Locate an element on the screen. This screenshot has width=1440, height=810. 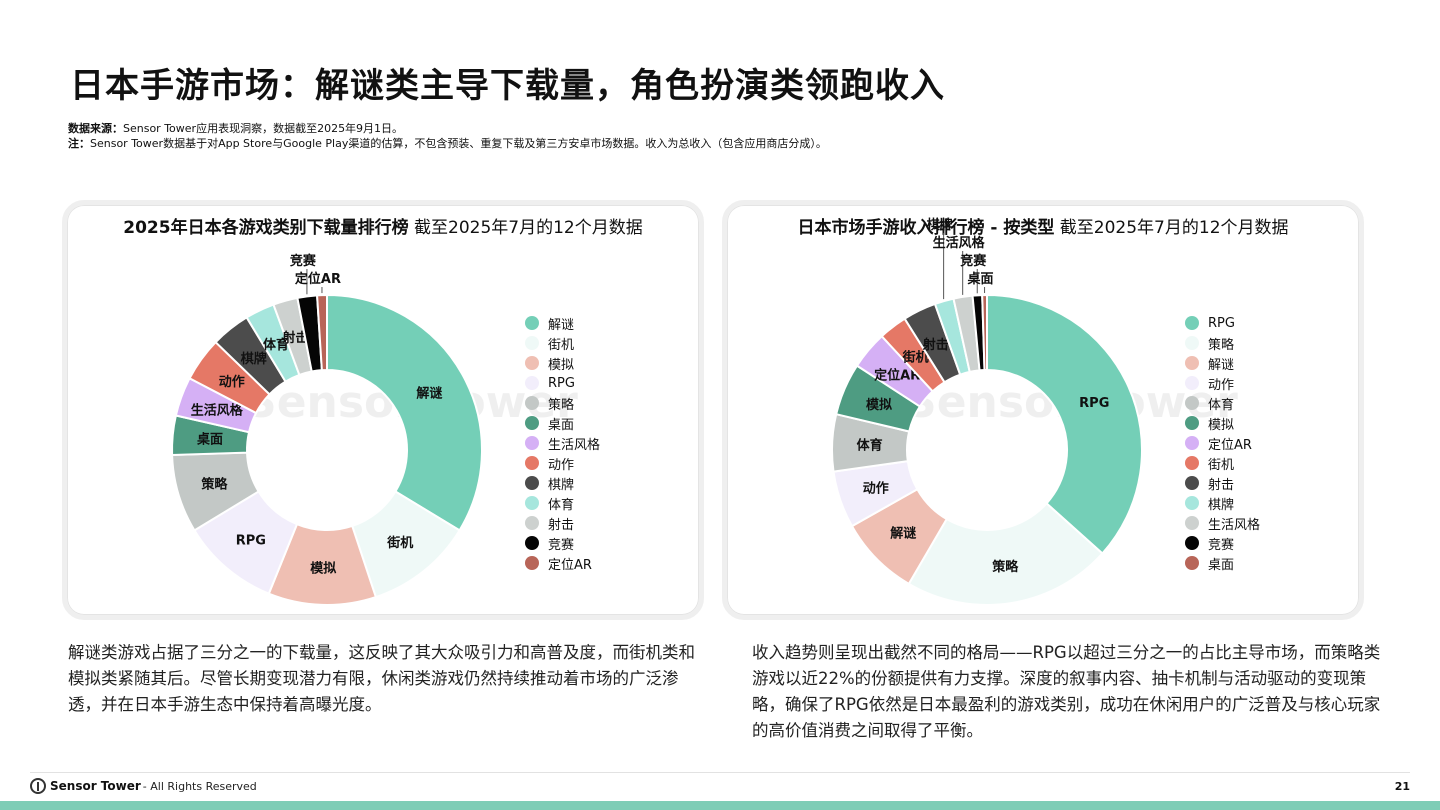
downloads-chart-title-period: 截至2025年7月的12个月数据 is located at coordinates (525, 228).